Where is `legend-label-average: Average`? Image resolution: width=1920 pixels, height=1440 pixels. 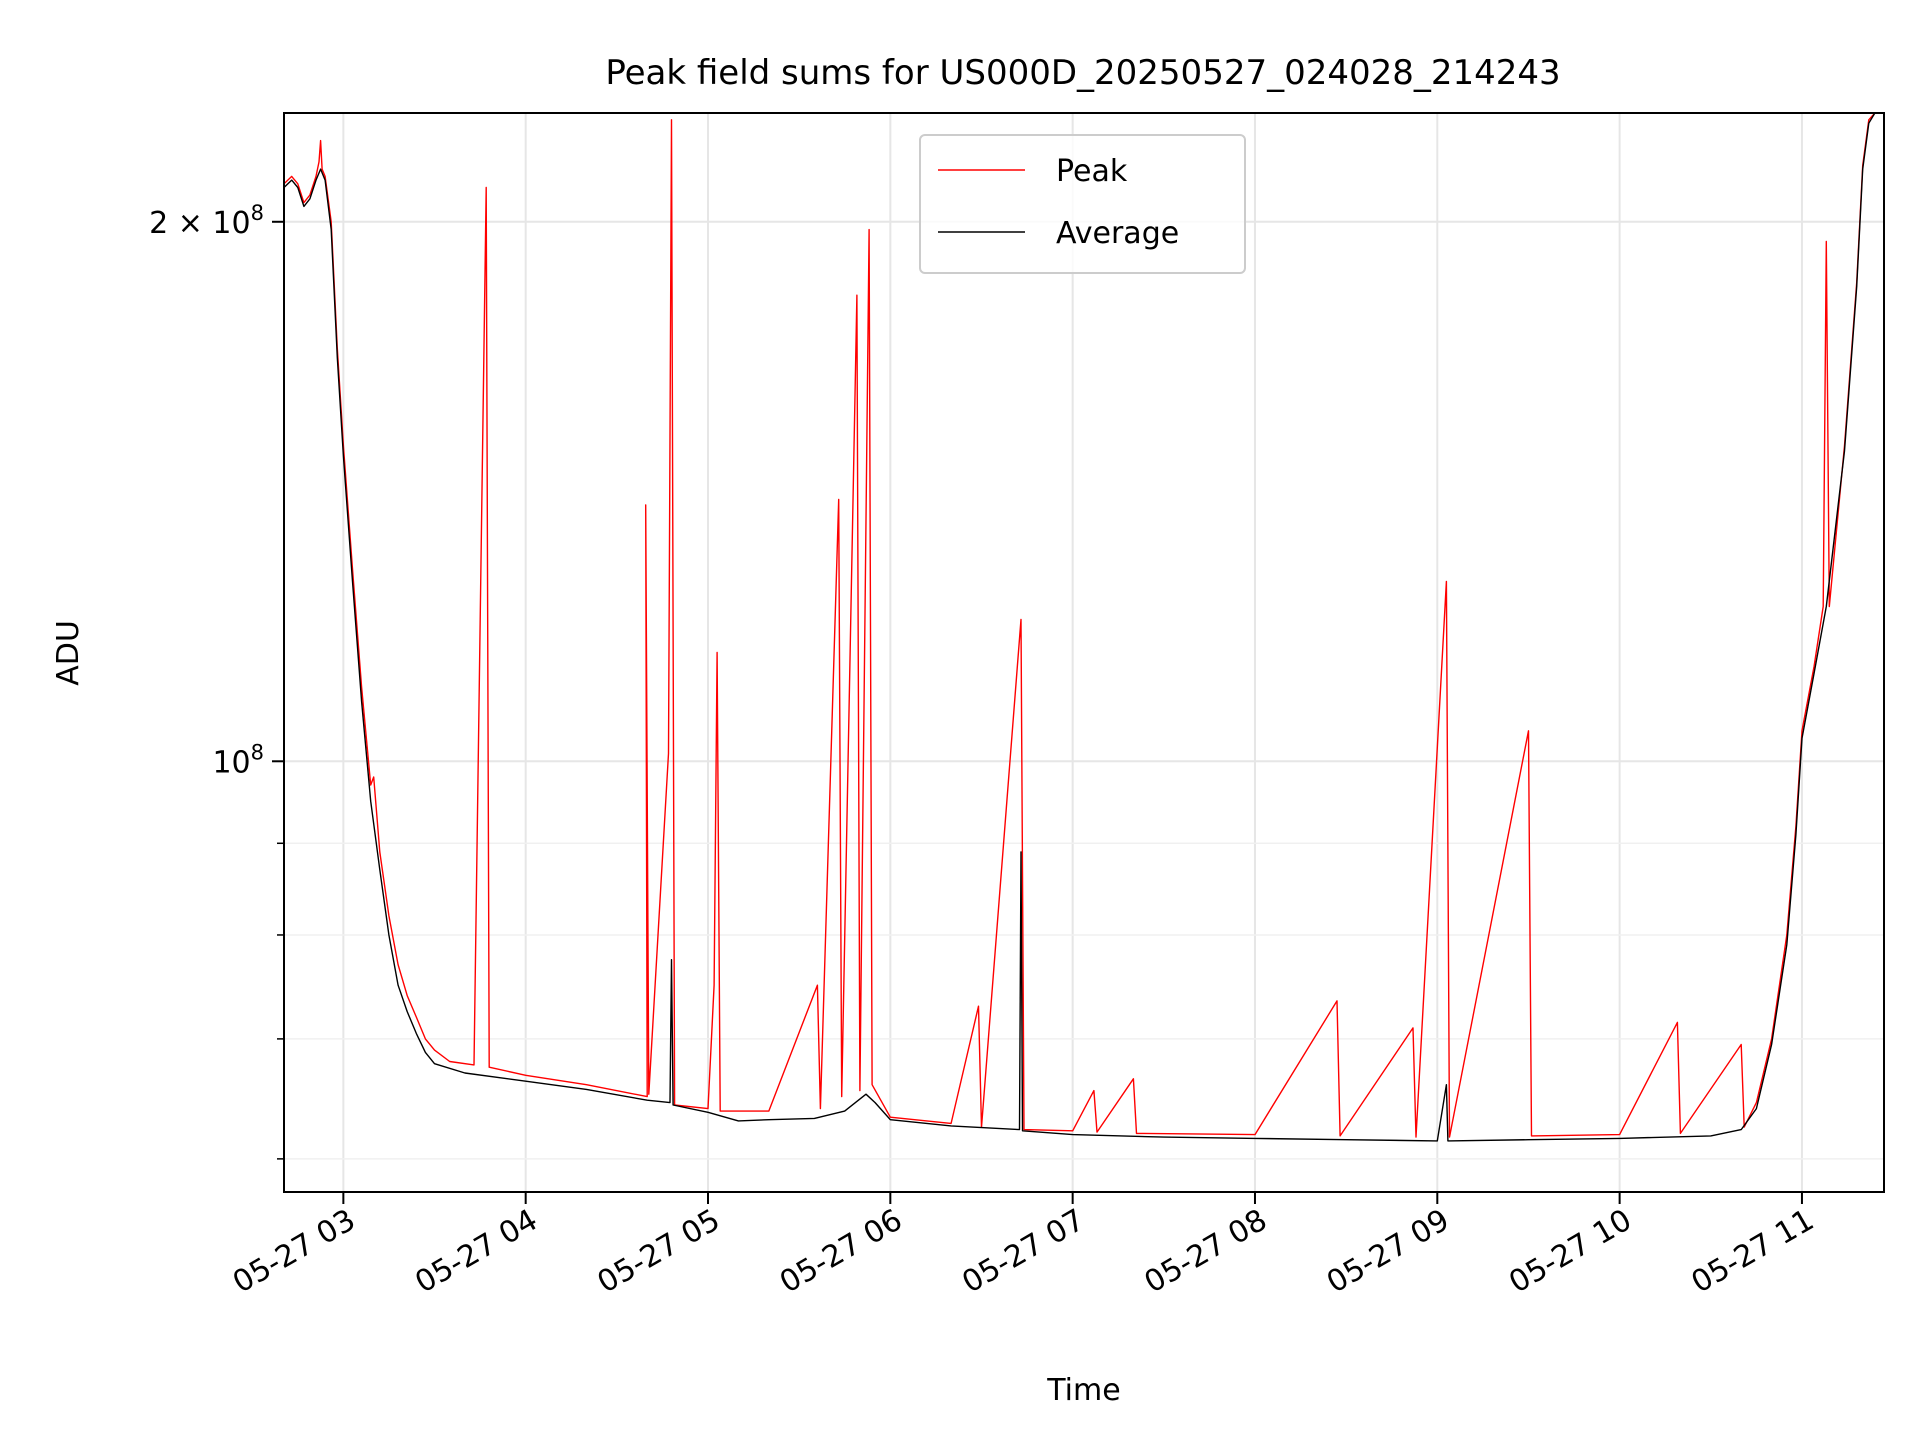
legend-label-average: Average is located at coordinates (1117, 233).